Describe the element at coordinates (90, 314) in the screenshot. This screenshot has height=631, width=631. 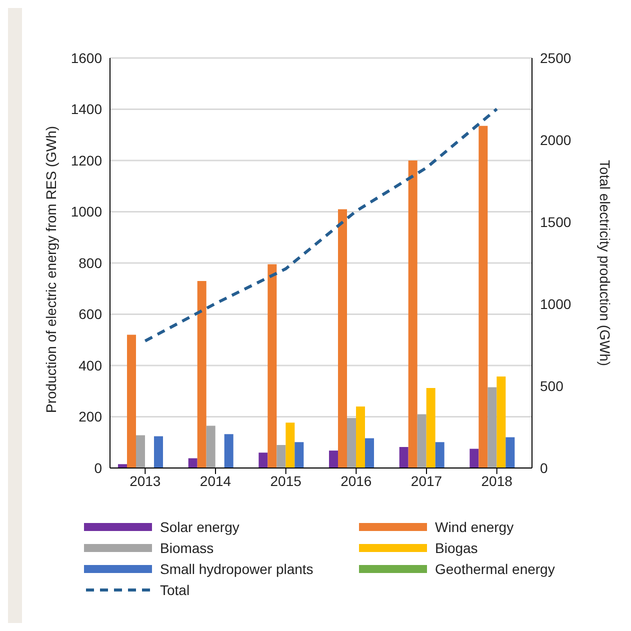
I see `y-tick-label: 600` at that location.